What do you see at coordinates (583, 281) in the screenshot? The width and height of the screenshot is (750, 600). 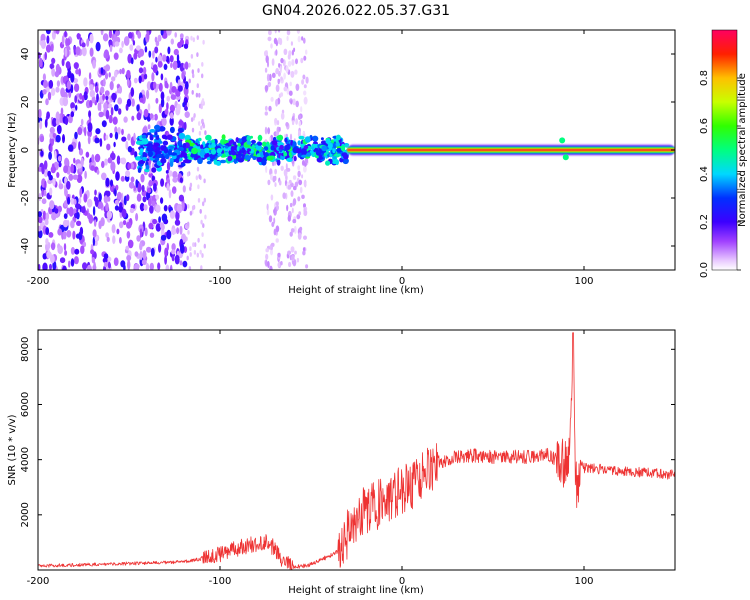 I see `x-tick-label: 100` at bounding box center [583, 281].